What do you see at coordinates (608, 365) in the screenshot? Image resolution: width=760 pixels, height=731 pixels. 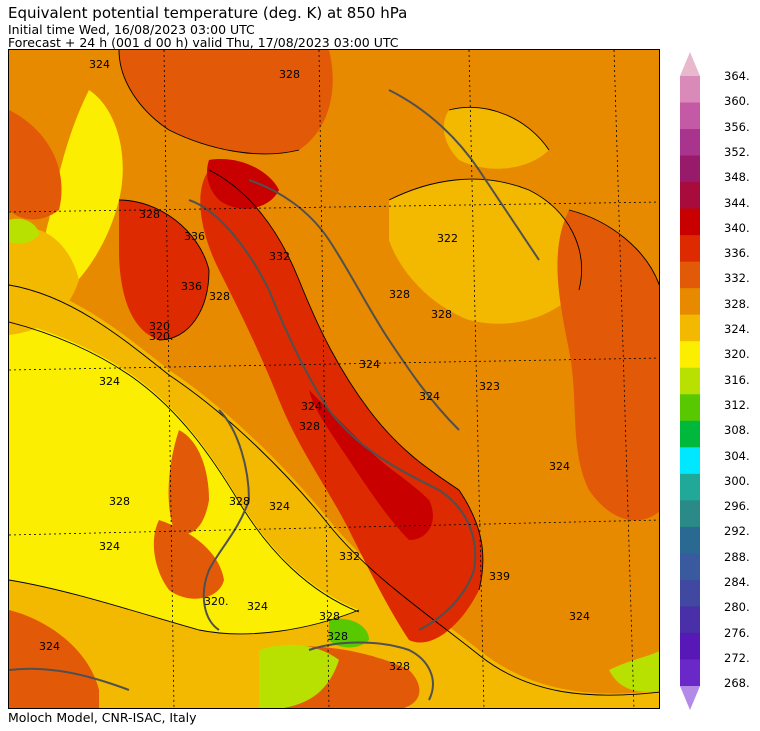 I see `field-zone-332-east` at bounding box center [608, 365].